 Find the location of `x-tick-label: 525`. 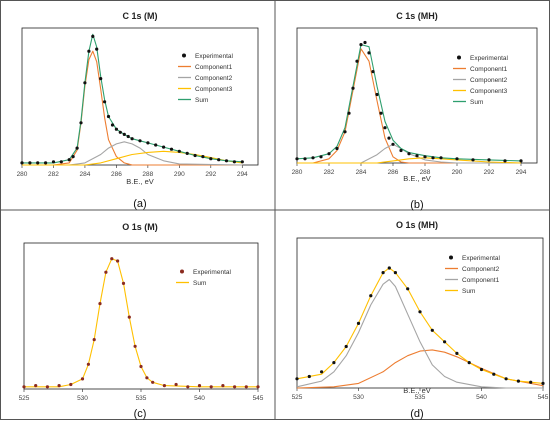

x-tick-label: 525 is located at coordinates (24, 398).